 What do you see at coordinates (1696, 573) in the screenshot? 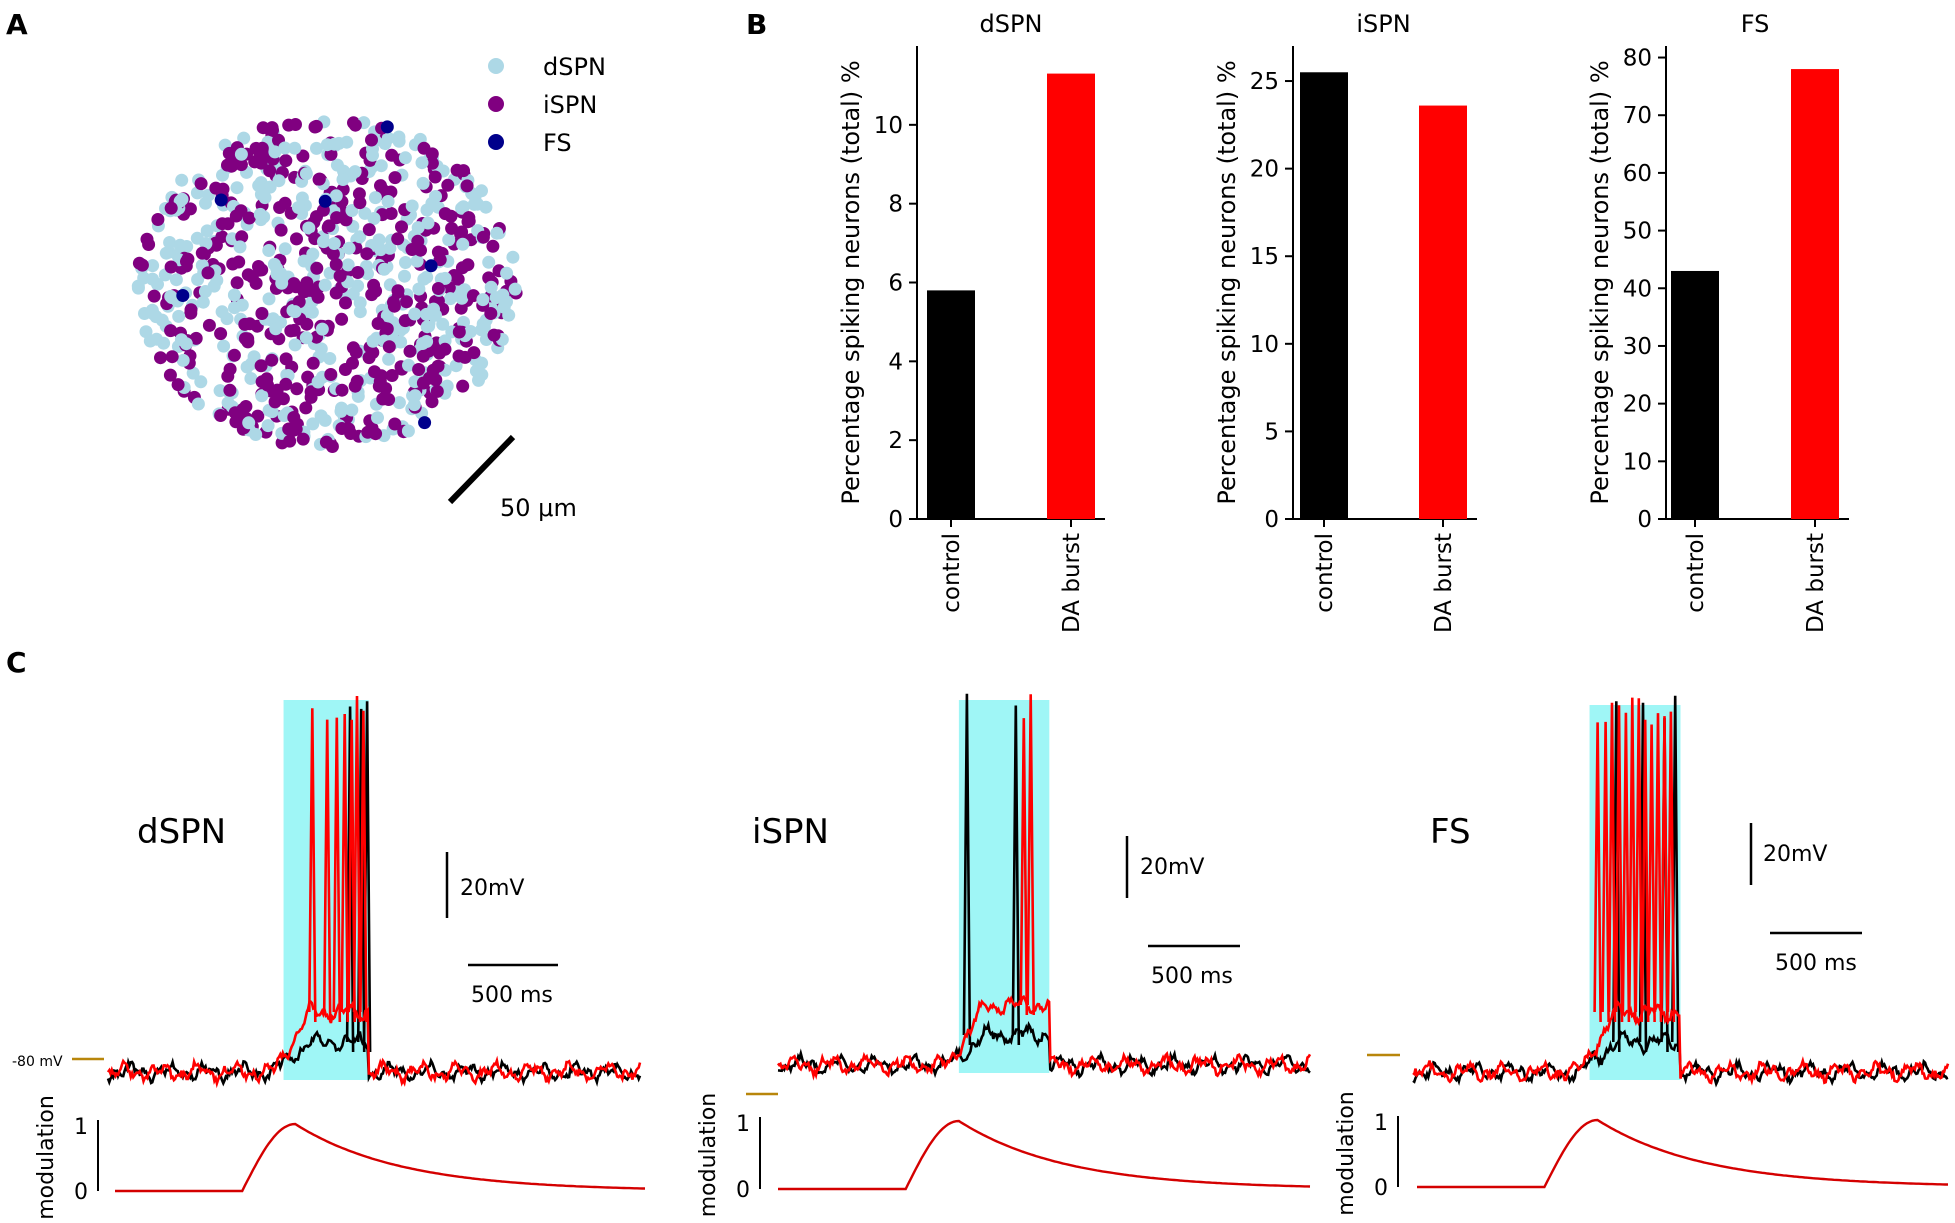
I see `x-tick-label: control` at bounding box center [1696, 573].